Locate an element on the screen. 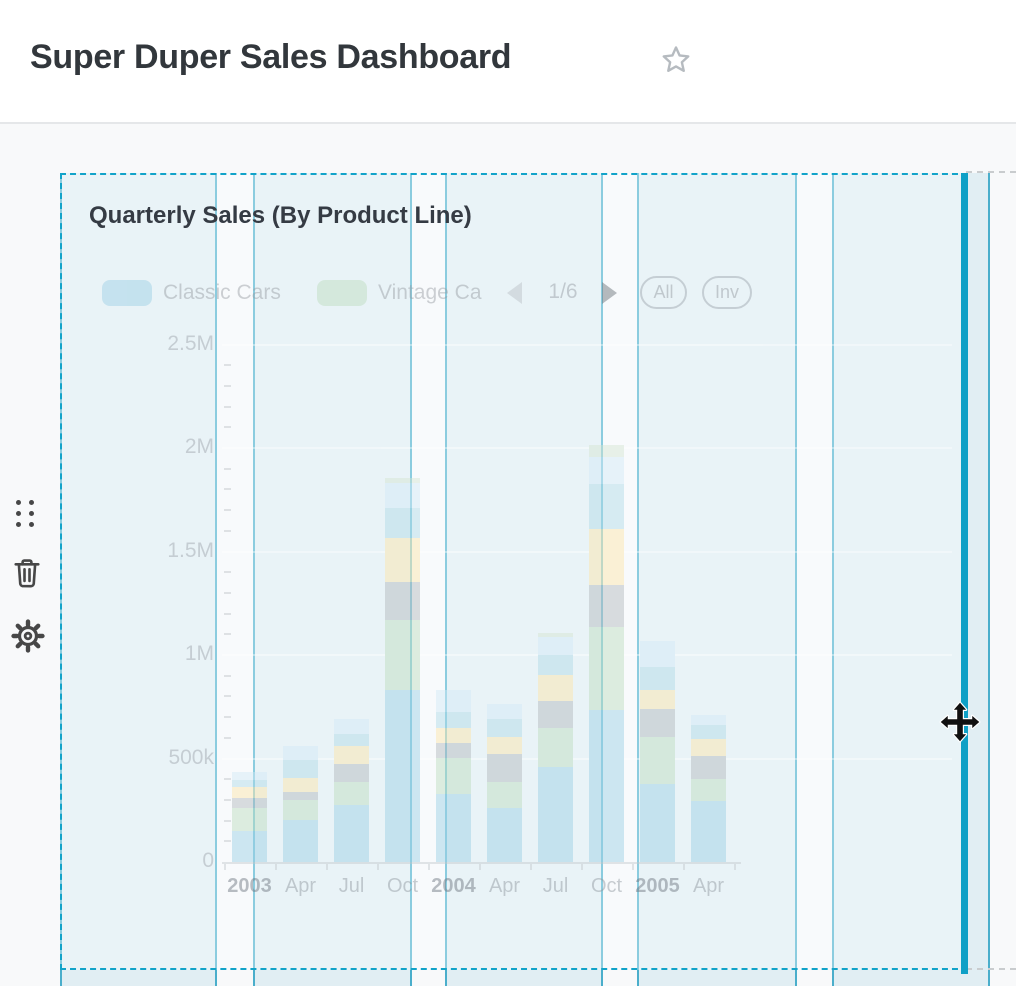 This screenshot has width=1016, height=986. legend-item: Vintage Ca is located at coordinates (399, 293).